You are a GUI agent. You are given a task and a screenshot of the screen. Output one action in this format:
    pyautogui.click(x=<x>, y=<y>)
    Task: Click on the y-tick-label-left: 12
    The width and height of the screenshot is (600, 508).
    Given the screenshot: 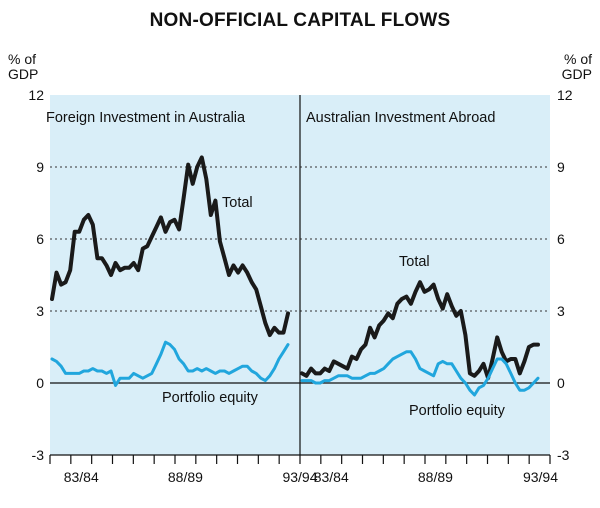 What is the action you would take?
    pyautogui.click(x=36, y=95)
    